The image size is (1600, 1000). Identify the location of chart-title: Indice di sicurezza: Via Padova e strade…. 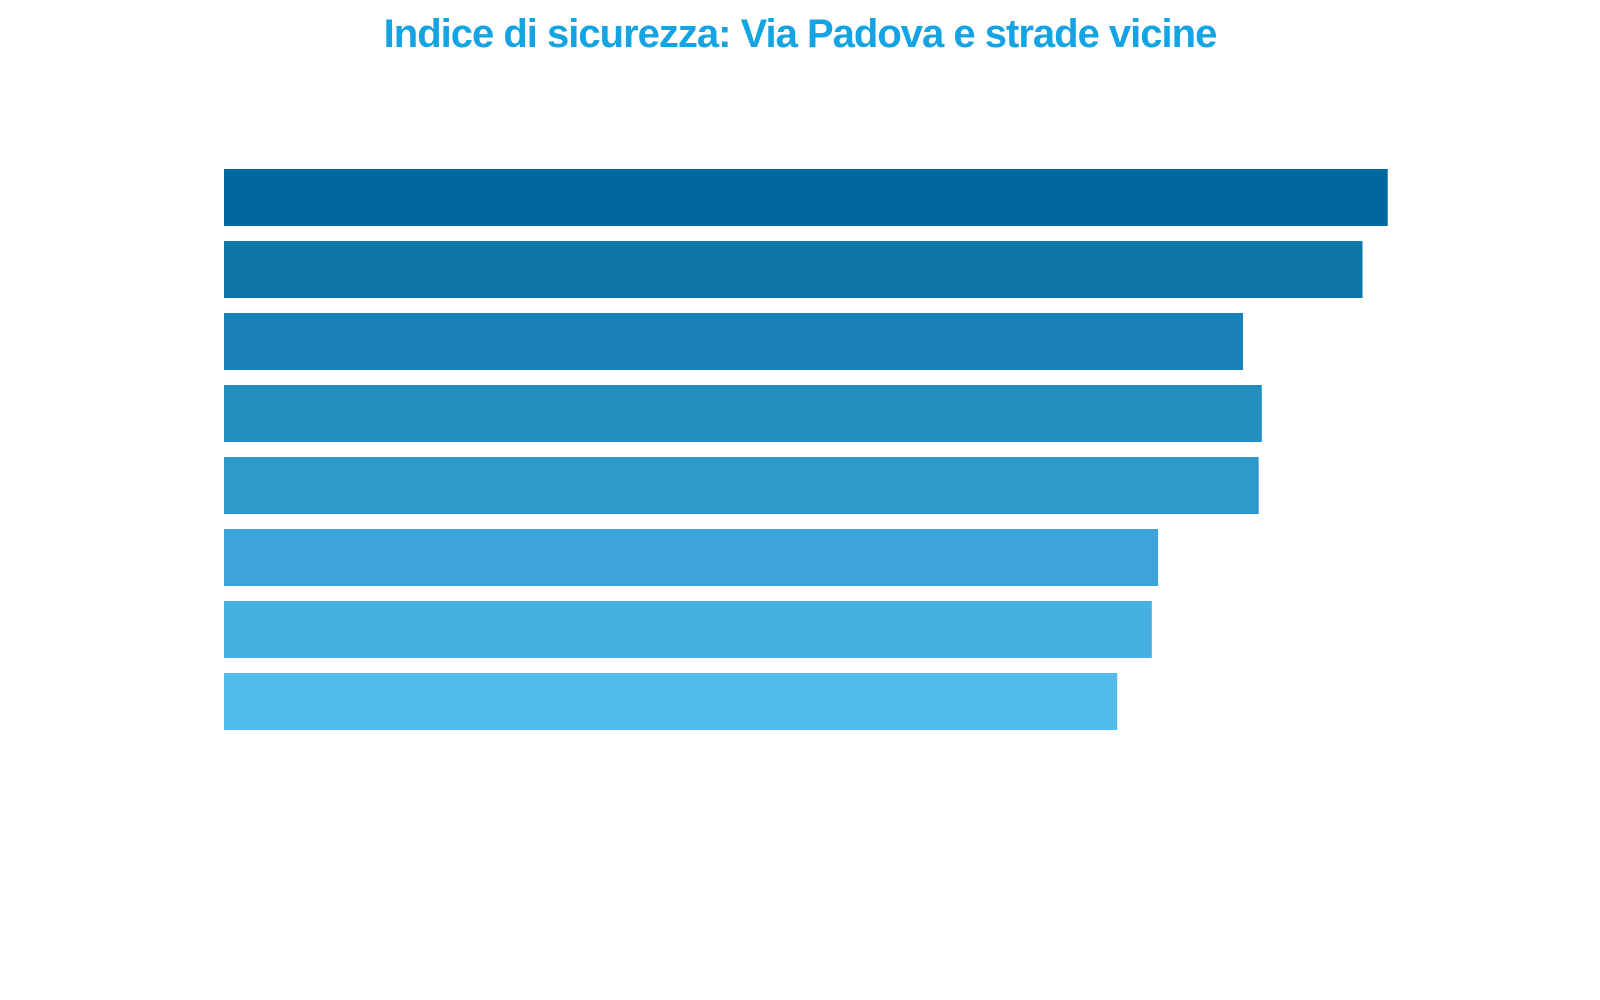
(800, 34).